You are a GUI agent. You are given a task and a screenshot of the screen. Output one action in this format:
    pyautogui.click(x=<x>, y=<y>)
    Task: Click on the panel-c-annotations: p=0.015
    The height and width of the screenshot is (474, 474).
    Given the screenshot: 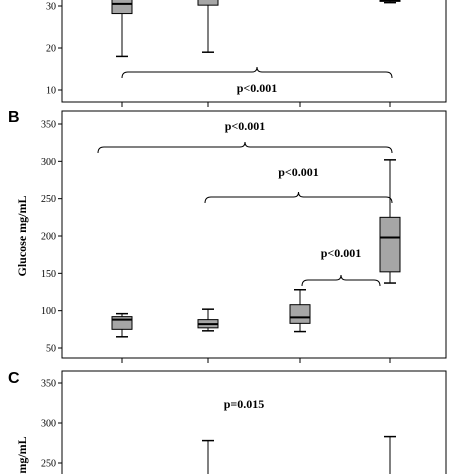 What is the action you would take?
    pyautogui.click(x=244, y=404)
    